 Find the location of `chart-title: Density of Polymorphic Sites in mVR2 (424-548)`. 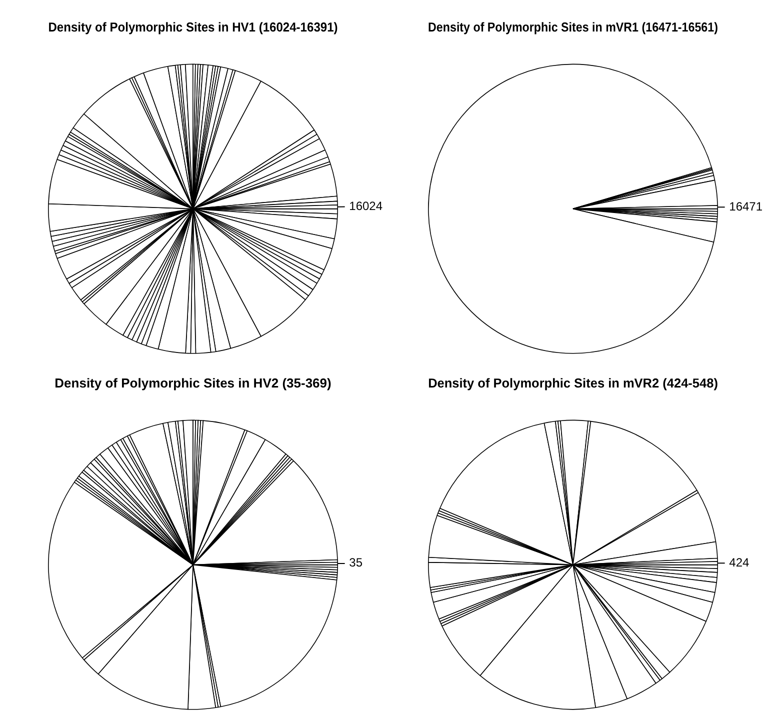

chart-title: Density of Polymorphic Sites in mVR2 (424-548) is located at coordinates (573, 382).